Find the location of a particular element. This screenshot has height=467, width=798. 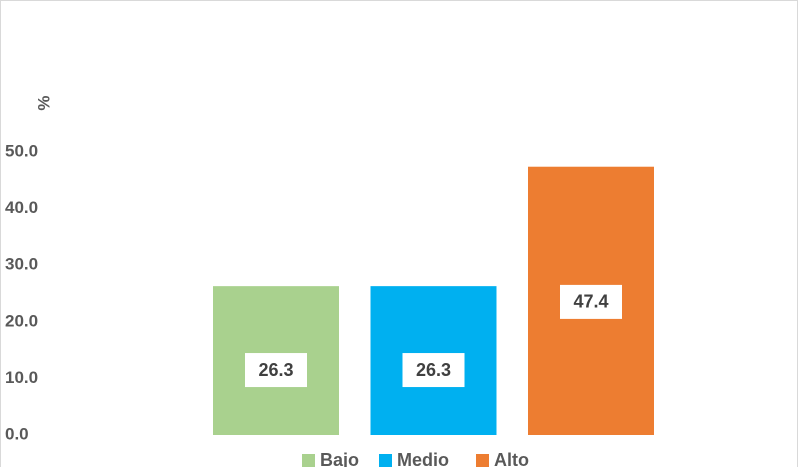

y-tick-label: 50.0 is located at coordinates (21, 150).